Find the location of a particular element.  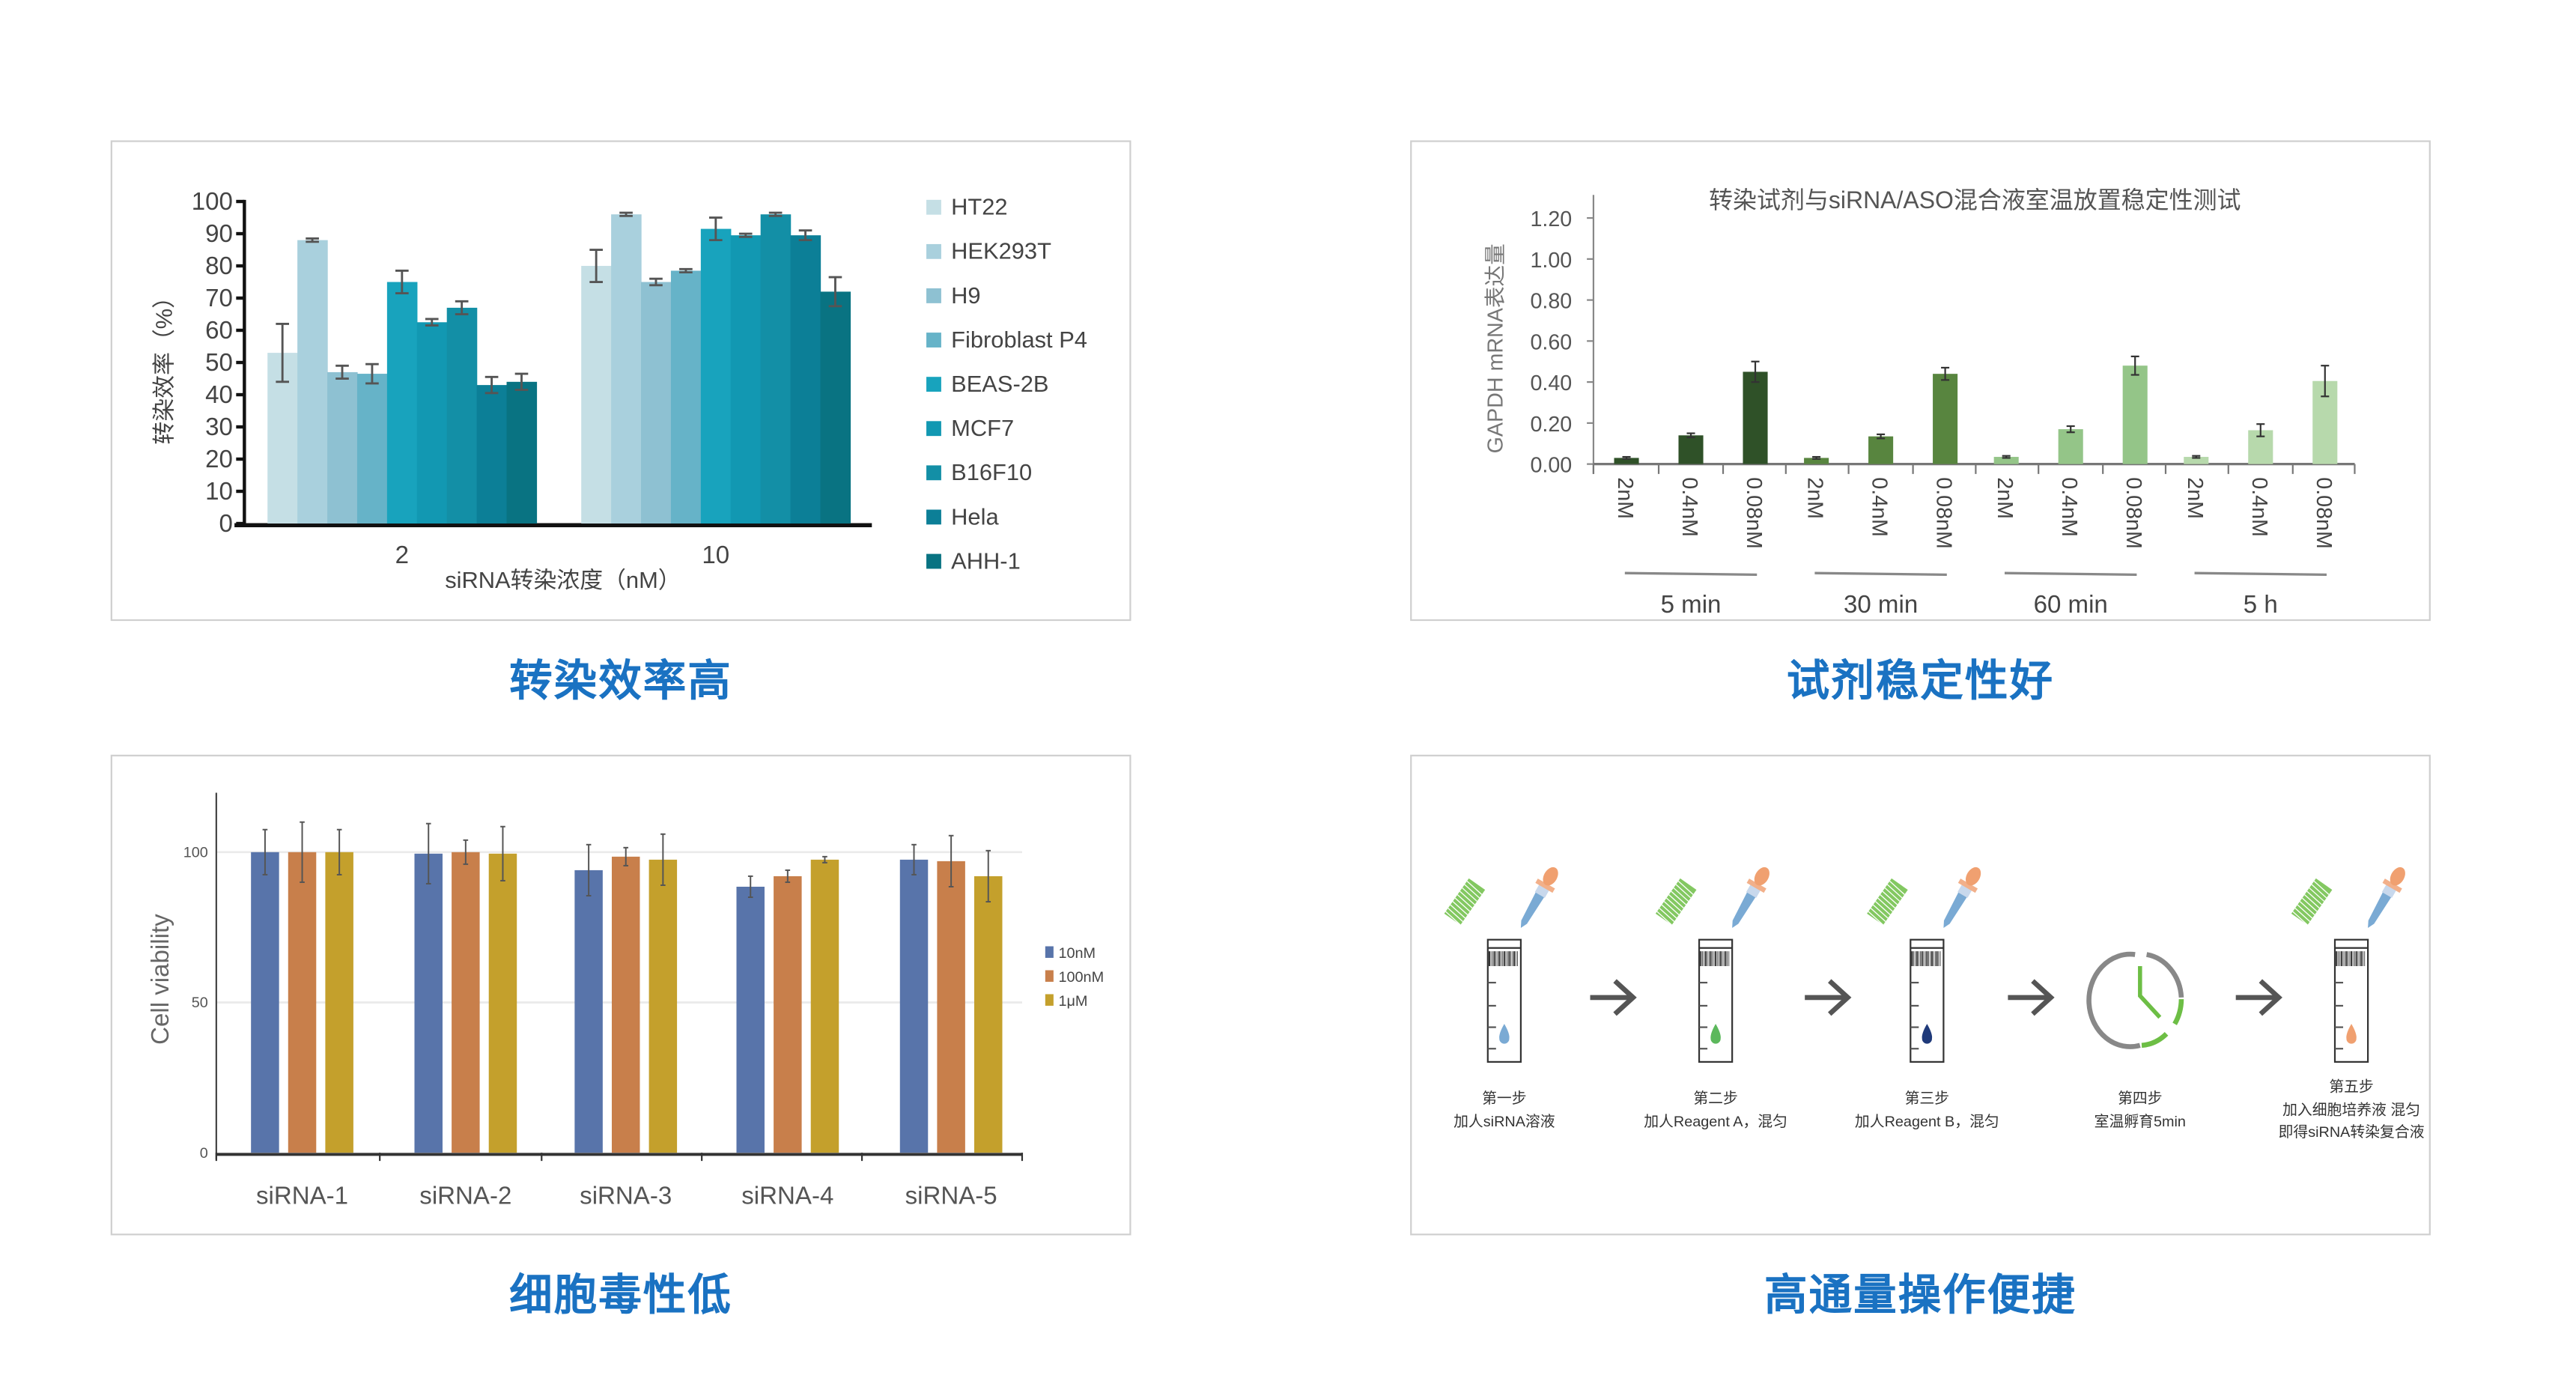

y-tick-label: 40 is located at coordinates (219, 395).